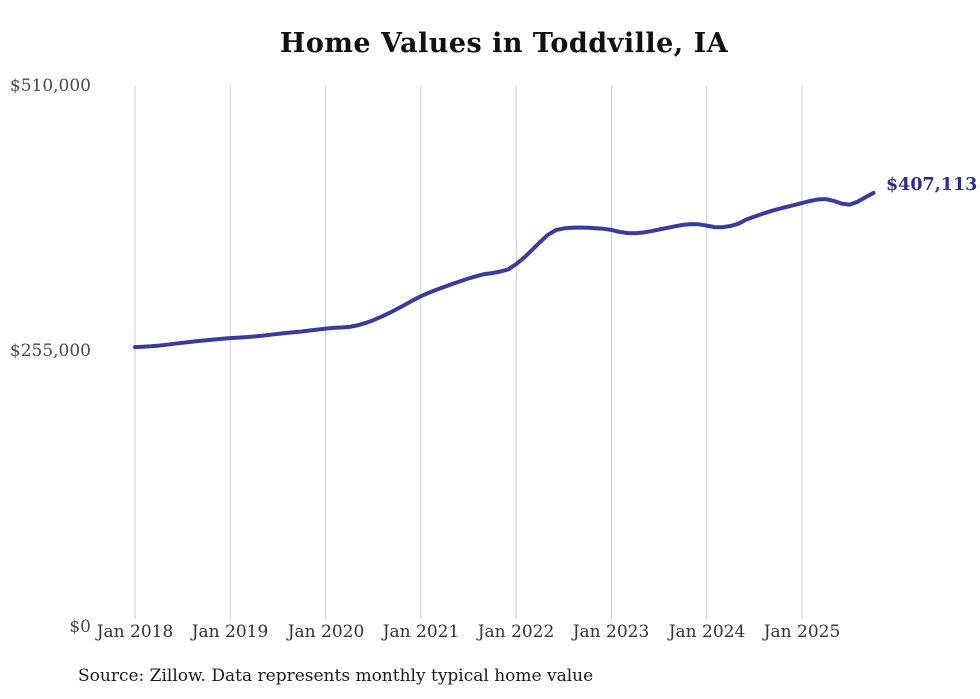 This screenshot has height=699, width=980. Describe the element at coordinates (516, 632) in the screenshot. I see `x-tick-label: Jan 2022` at that location.